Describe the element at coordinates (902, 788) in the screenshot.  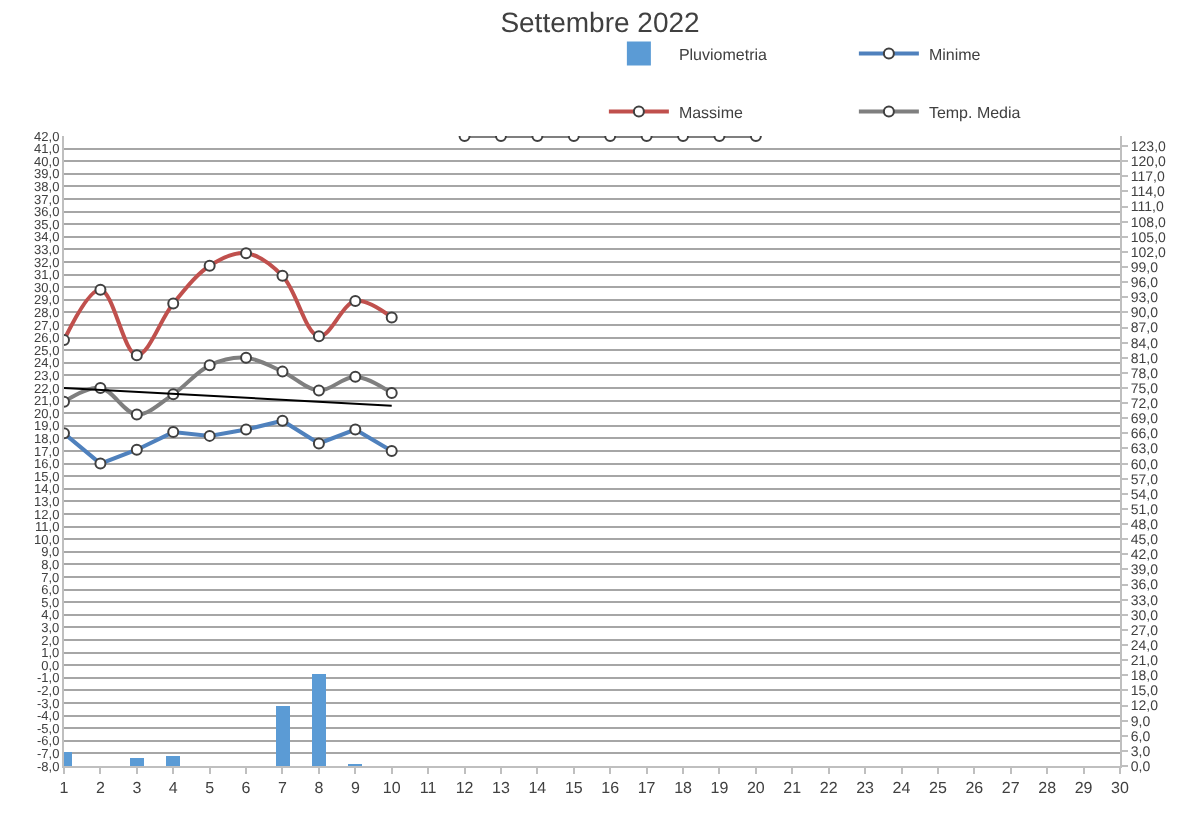
I see `x-tick-label: 24` at that location.